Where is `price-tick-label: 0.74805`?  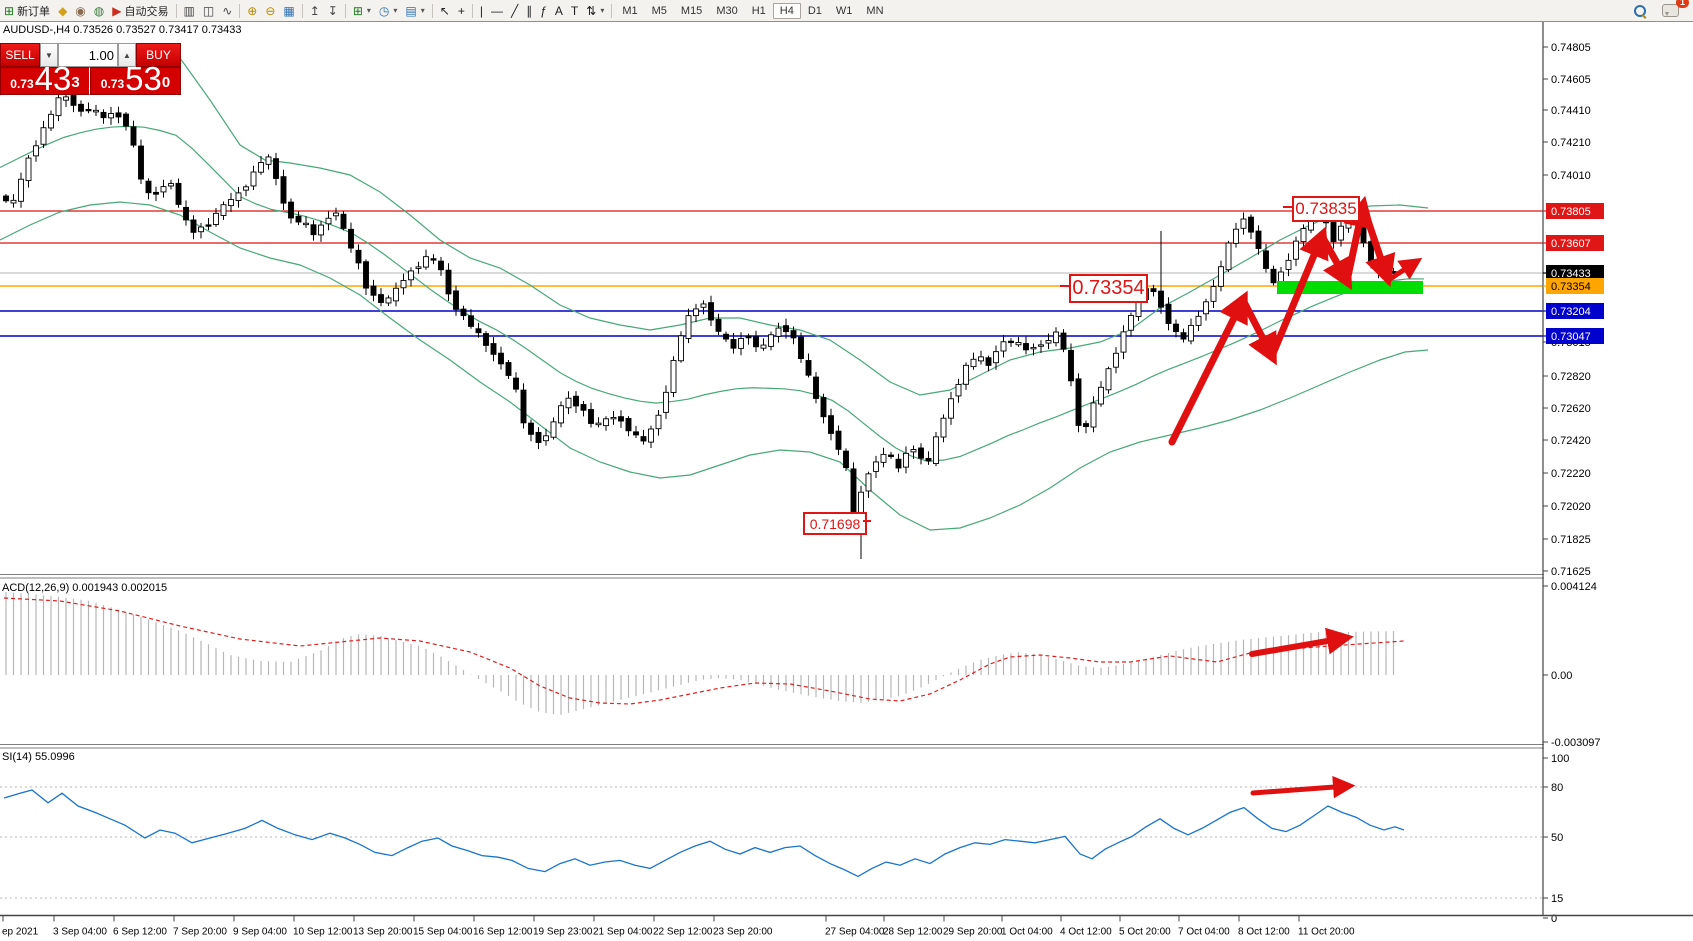
price-tick-label: 0.74805 is located at coordinates (1571, 48).